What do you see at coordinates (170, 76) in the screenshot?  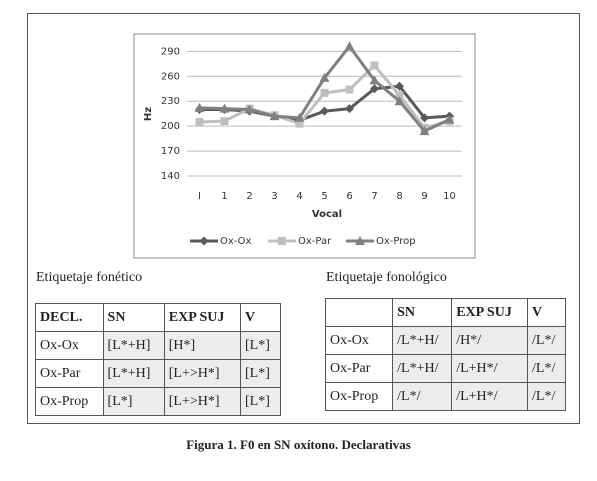 I see `y-tick-label: 260` at bounding box center [170, 76].